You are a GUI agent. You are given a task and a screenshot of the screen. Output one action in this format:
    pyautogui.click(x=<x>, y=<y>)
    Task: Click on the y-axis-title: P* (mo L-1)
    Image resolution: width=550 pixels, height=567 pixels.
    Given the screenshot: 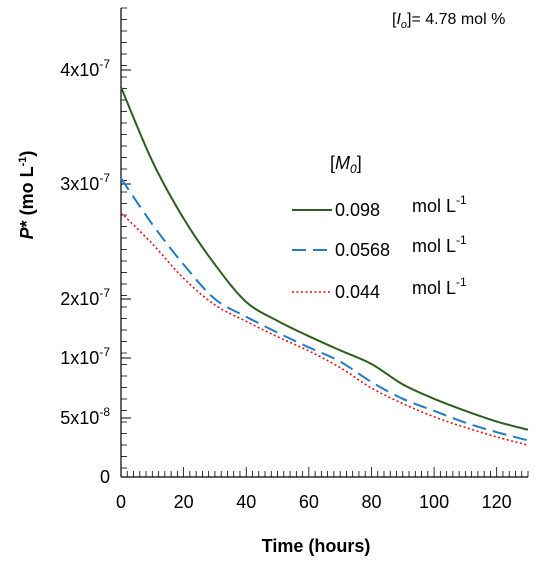 What is the action you would take?
    pyautogui.click(x=27, y=195)
    